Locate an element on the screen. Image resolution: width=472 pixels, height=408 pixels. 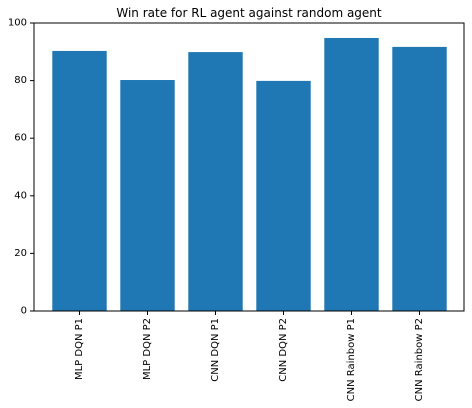
y-tick-label: 60 is located at coordinates (20, 138).